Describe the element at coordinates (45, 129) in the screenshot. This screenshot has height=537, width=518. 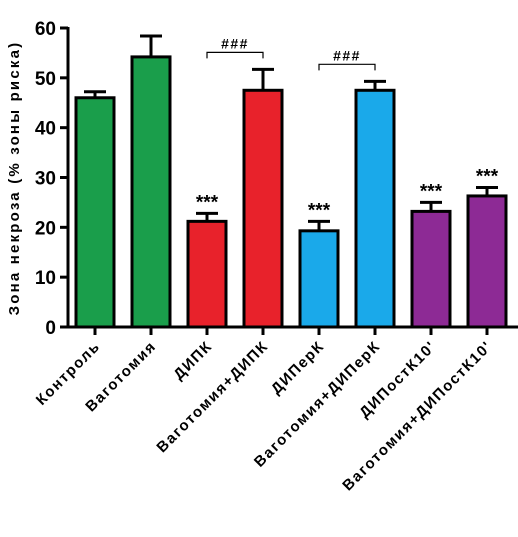
I see `y-tick-label: 40` at that location.